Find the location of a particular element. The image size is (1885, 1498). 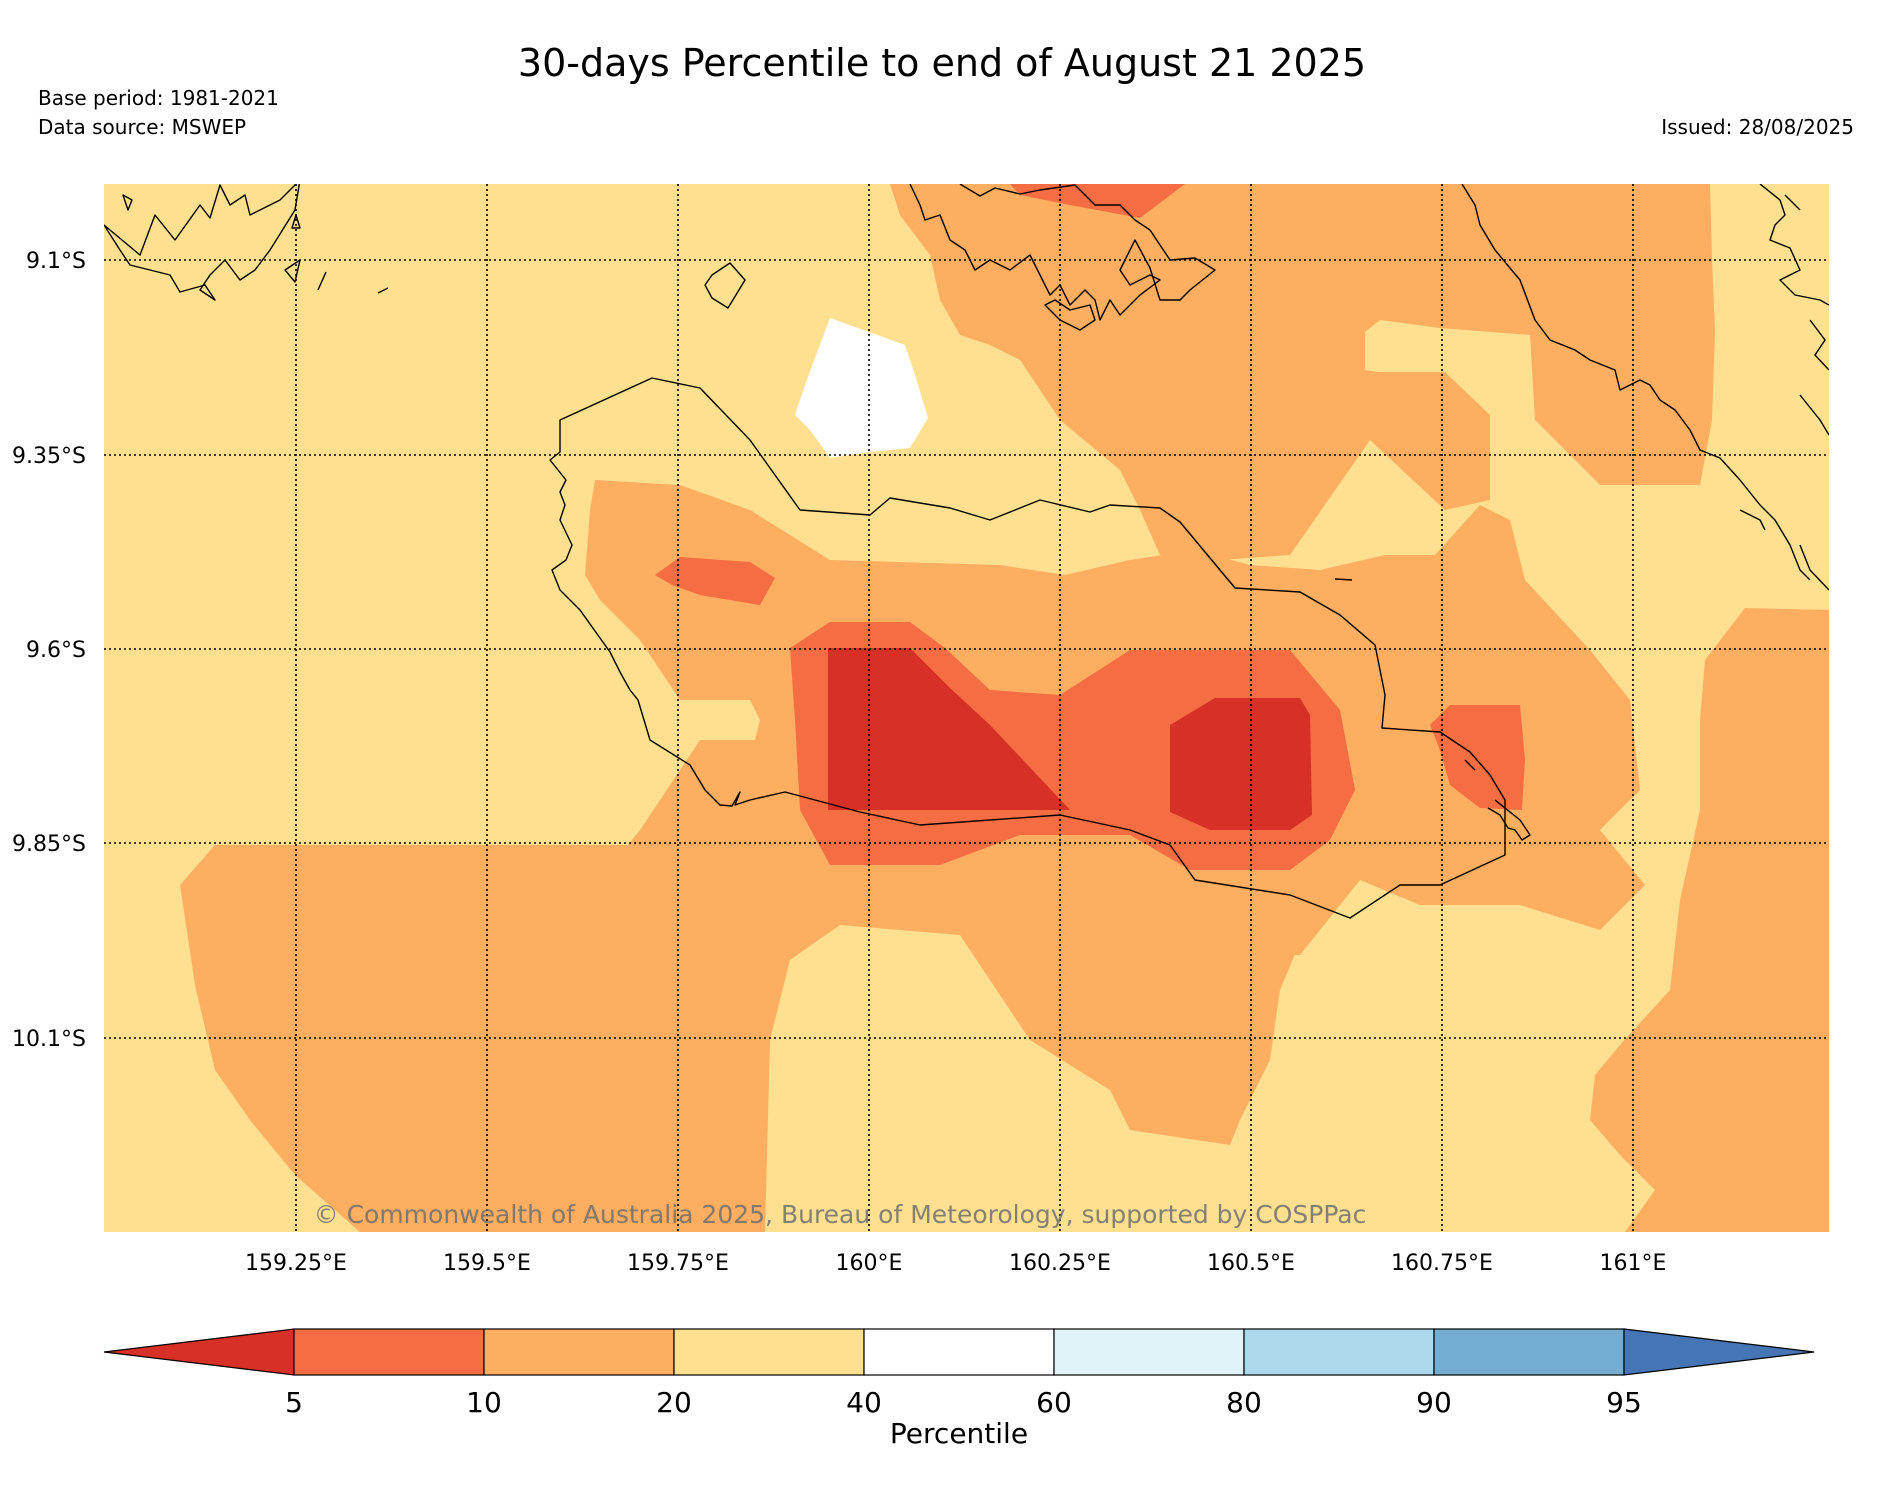

coastline-islet-southeast is located at coordinates (1509, 820).